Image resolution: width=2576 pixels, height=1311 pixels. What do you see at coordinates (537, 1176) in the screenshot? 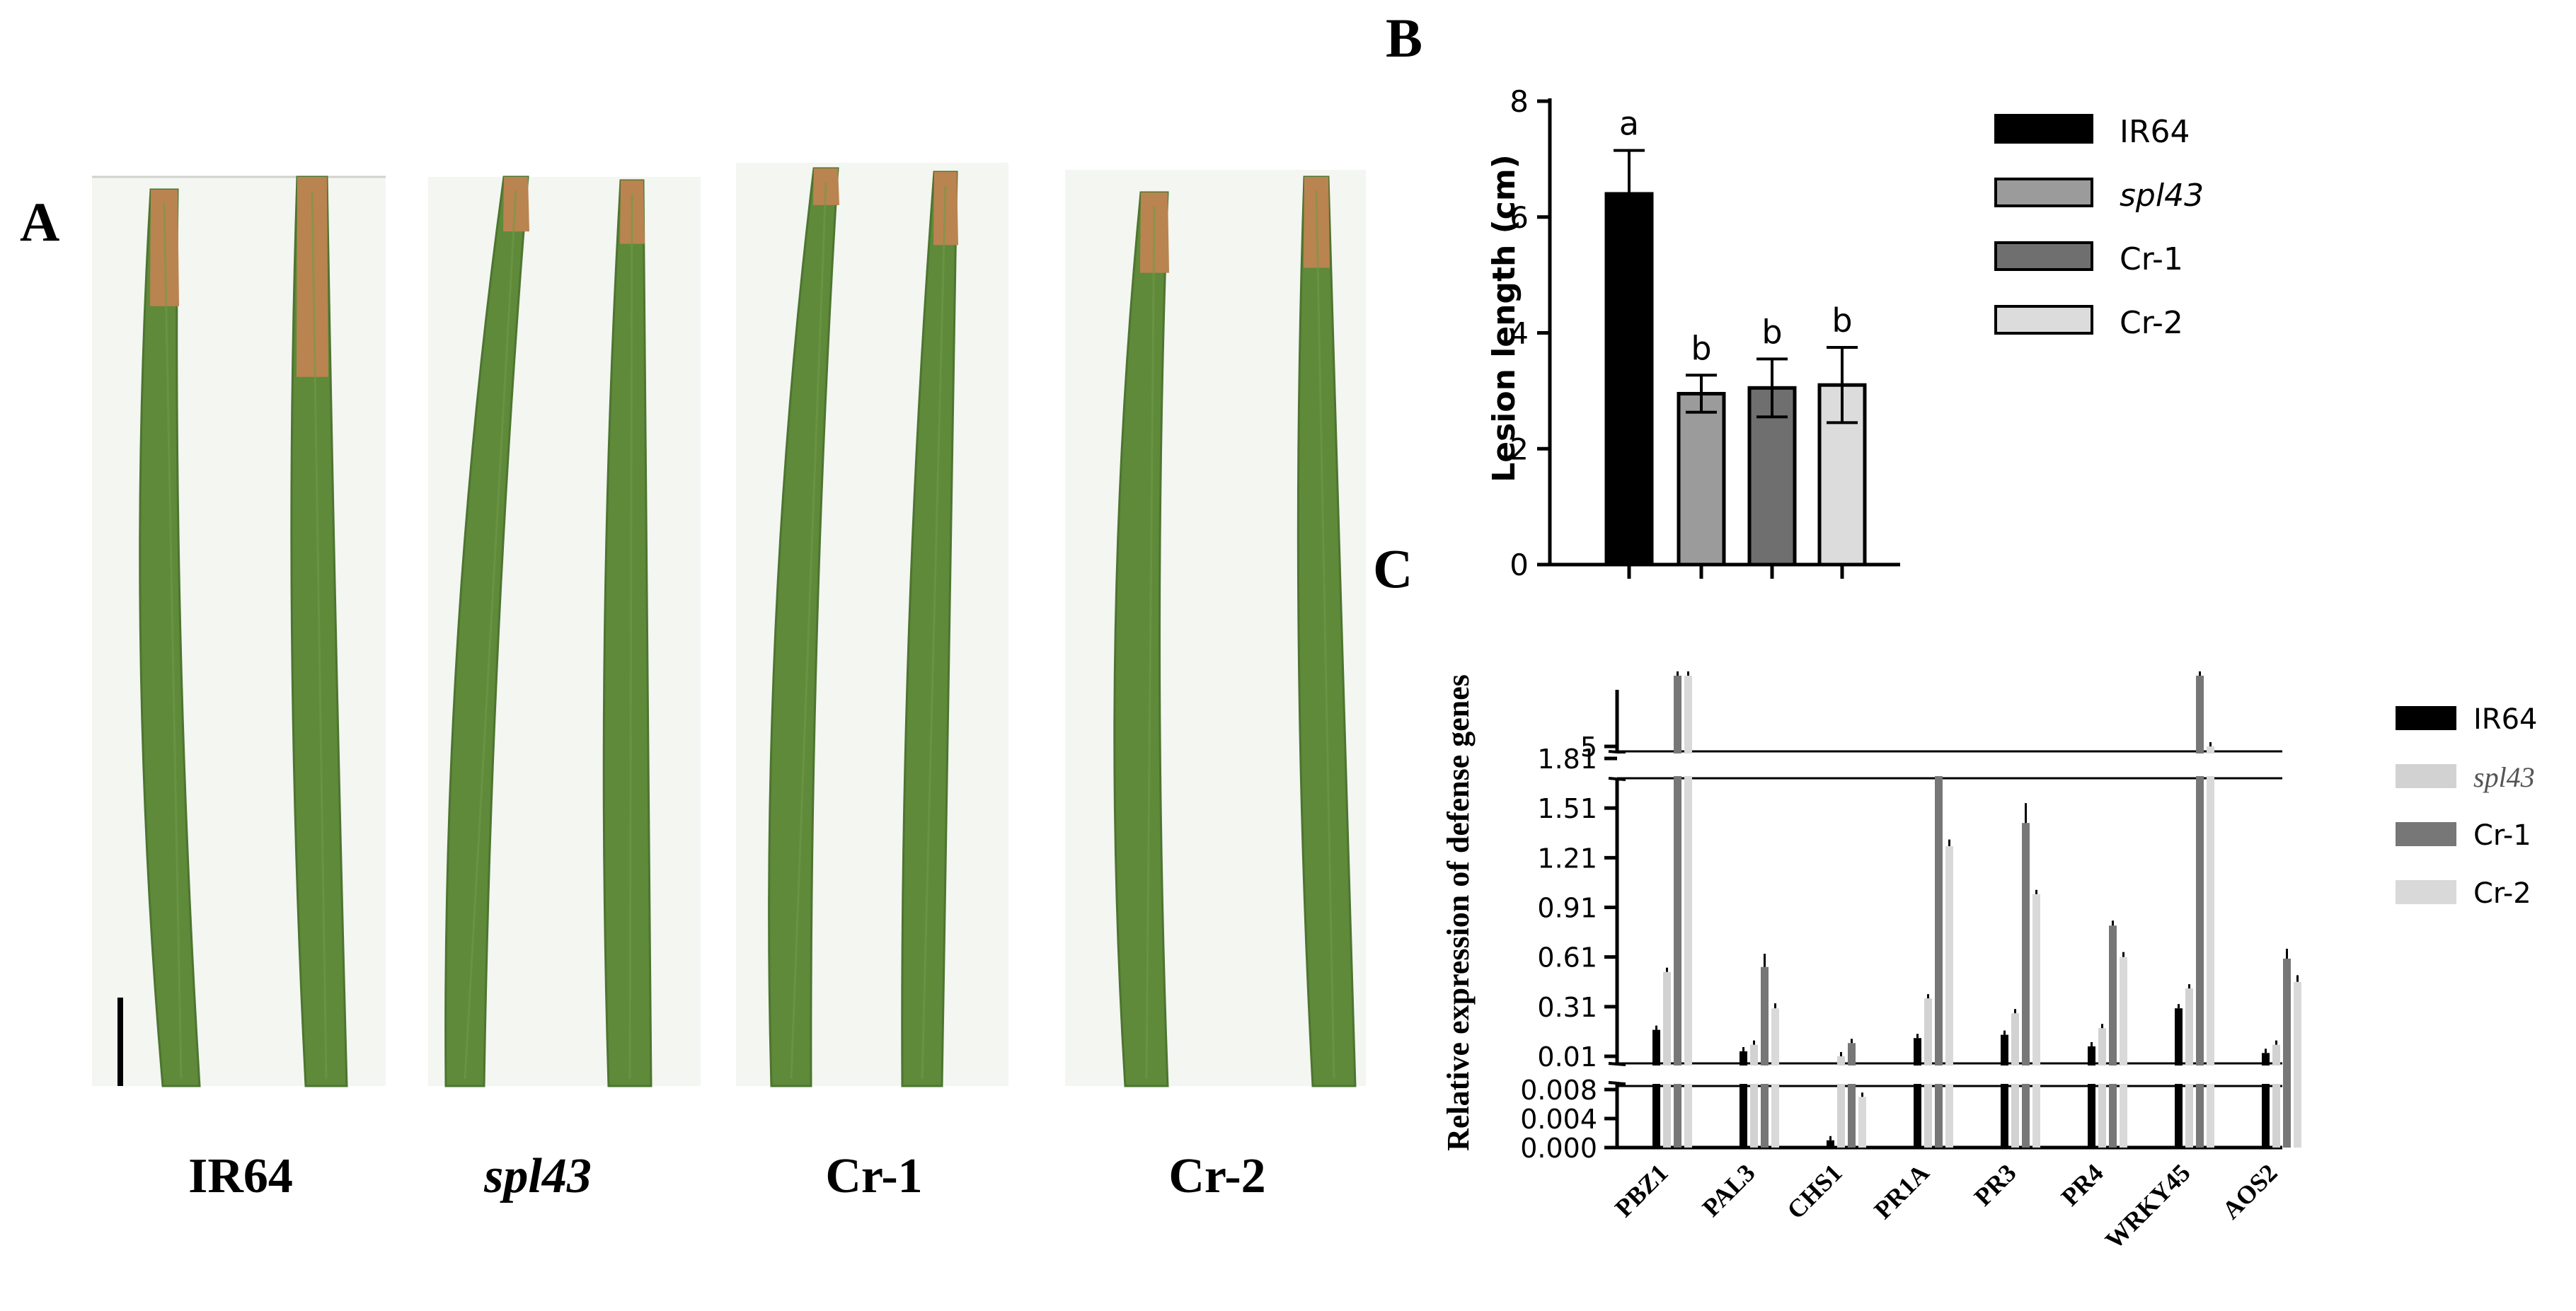
I see `leaf-group-label-spl43: spl43` at bounding box center [537, 1176].